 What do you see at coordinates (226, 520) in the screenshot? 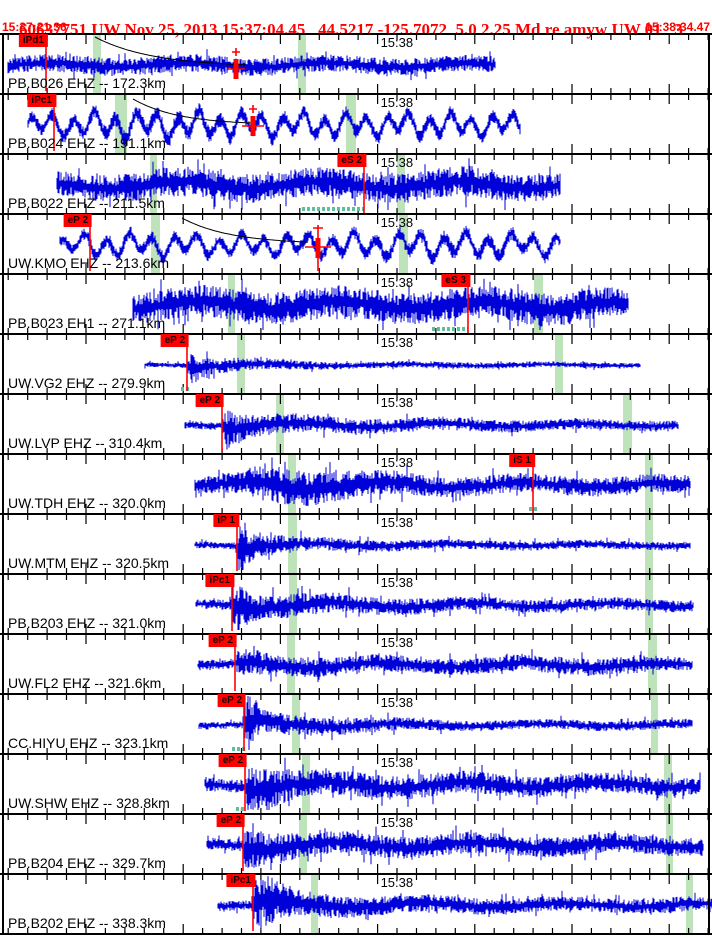
I see `pick-label: iP 1` at bounding box center [226, 520].